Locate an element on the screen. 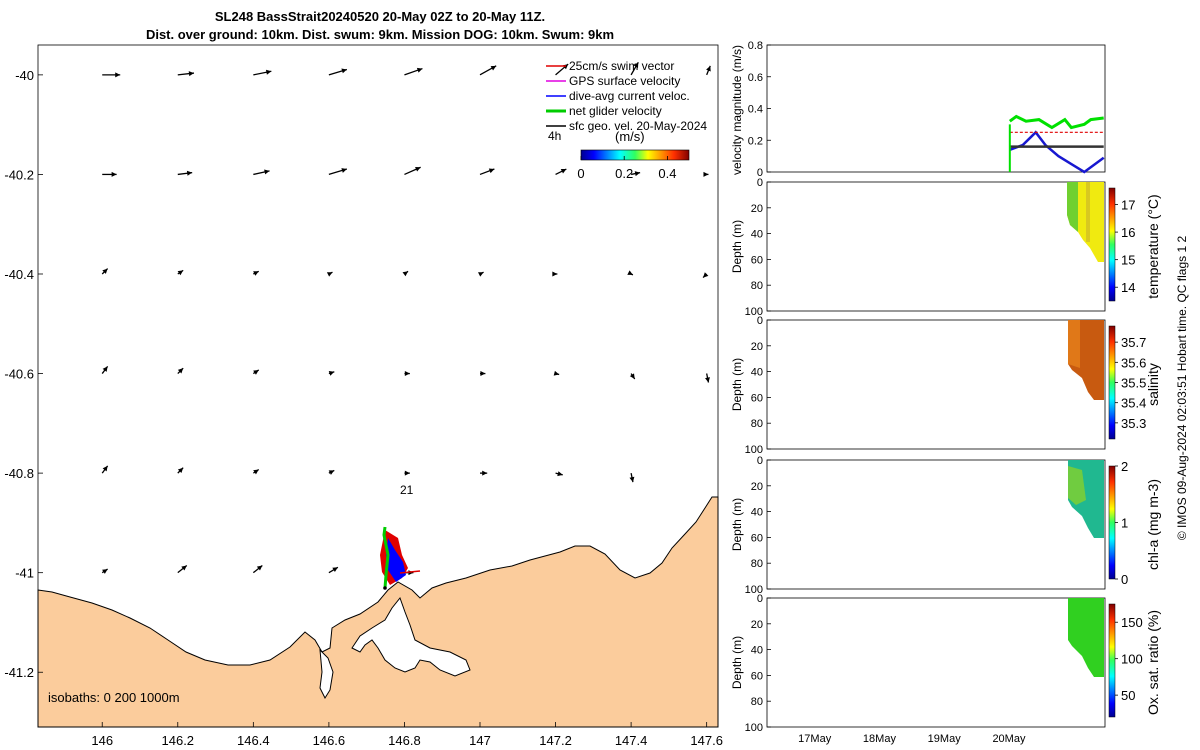 The image size is (1200, 750). net-glider-track is located at coordinates (386, 557).